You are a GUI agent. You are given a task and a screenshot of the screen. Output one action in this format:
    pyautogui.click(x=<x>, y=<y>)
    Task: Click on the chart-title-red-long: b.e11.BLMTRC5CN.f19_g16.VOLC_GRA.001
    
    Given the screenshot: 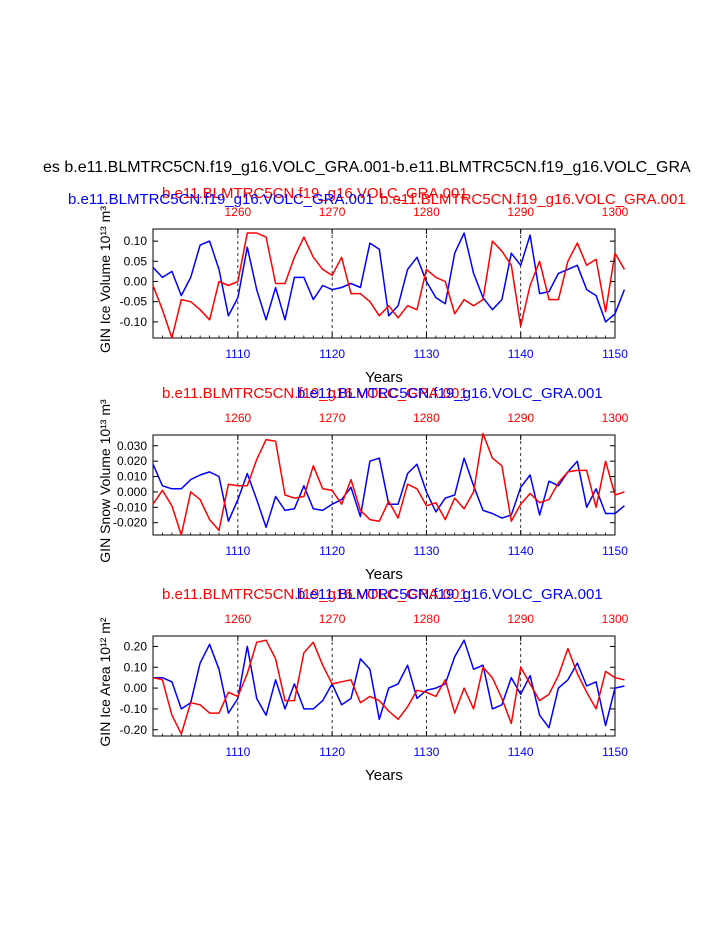 What is the action you would take?
    pyautogui.click(x=533, y=199)
    